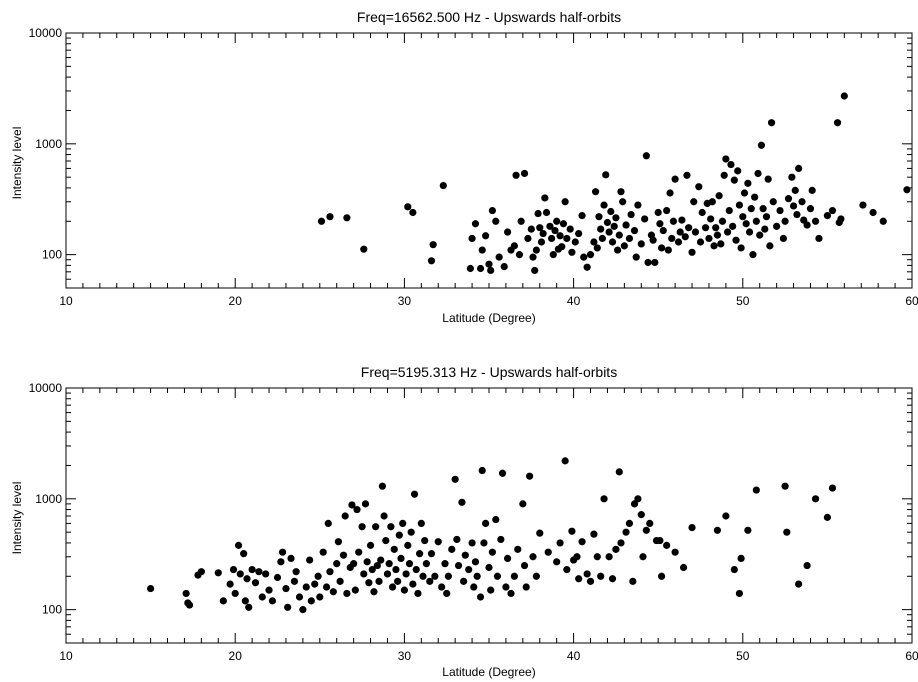 The image size is (918, 682). Describe the element at coordinates (743, 301) in the screenshot. I see `x-tick-label: 50` at that location.